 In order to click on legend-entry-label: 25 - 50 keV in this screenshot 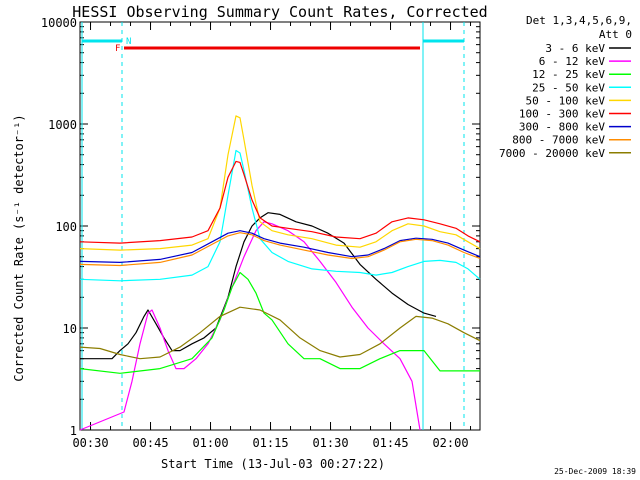, I will do `click(568, 87)`.